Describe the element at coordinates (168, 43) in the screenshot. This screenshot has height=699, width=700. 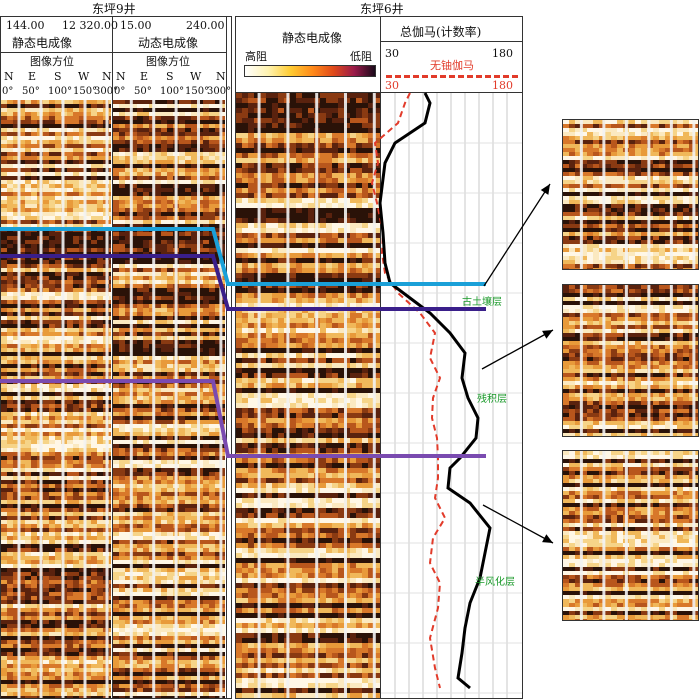
I see `dynamic-track-name: 动态电成像` at that location.